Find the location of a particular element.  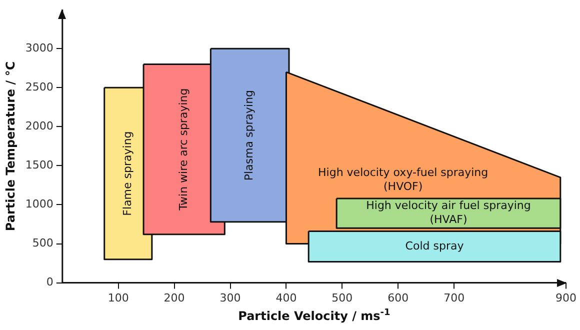

x-tick-label: 100 is located at coordinates (118, 297).